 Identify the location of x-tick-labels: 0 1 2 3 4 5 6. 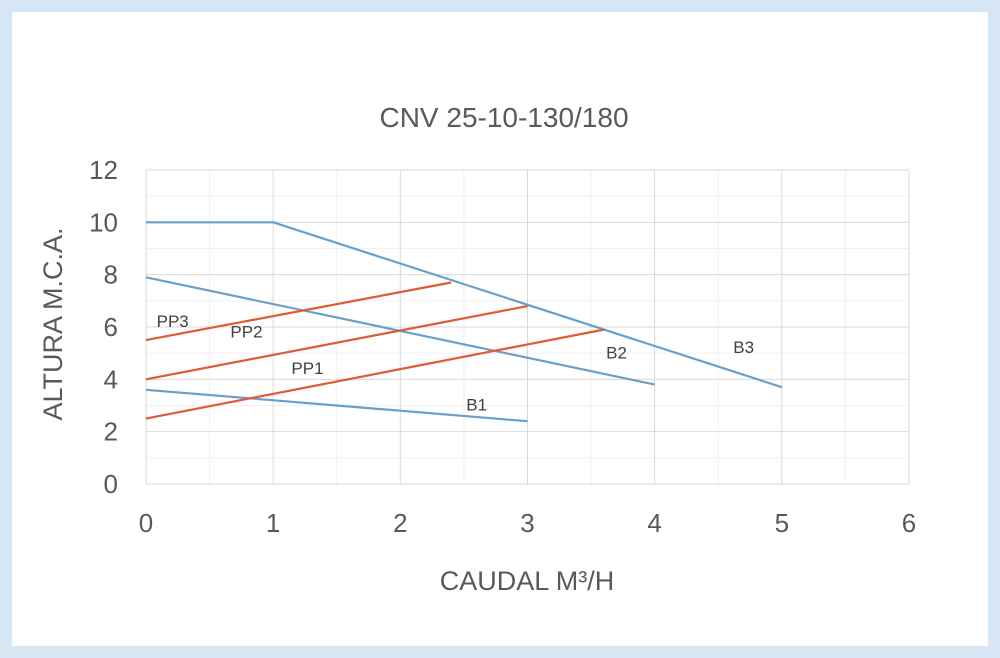
(527, 523).